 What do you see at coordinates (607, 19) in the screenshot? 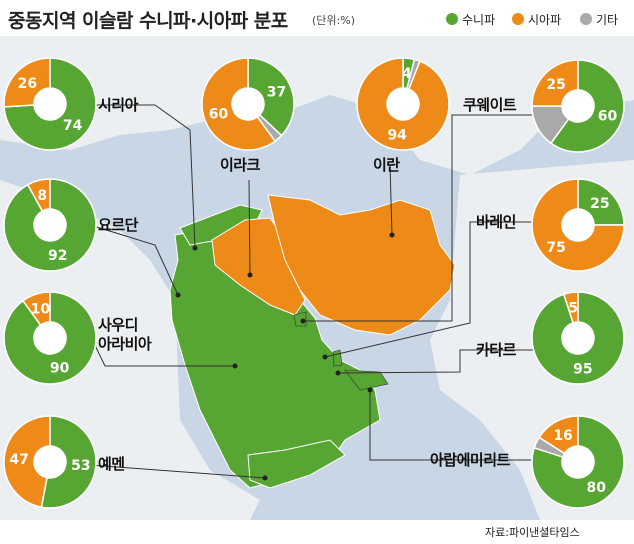
I see `legend-label-other: 기타` at bounding box center [607, 19].